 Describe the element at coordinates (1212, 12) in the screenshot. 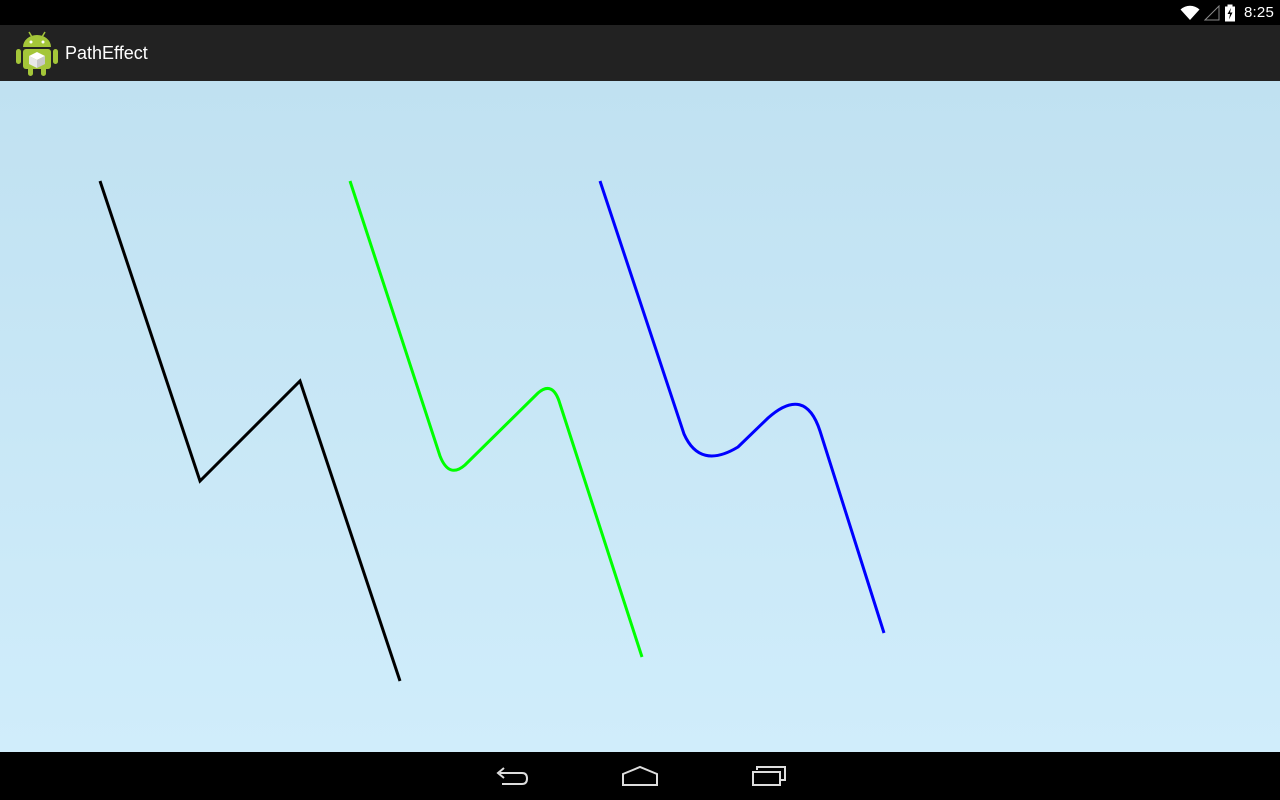

I see `signal-icon` at that location.